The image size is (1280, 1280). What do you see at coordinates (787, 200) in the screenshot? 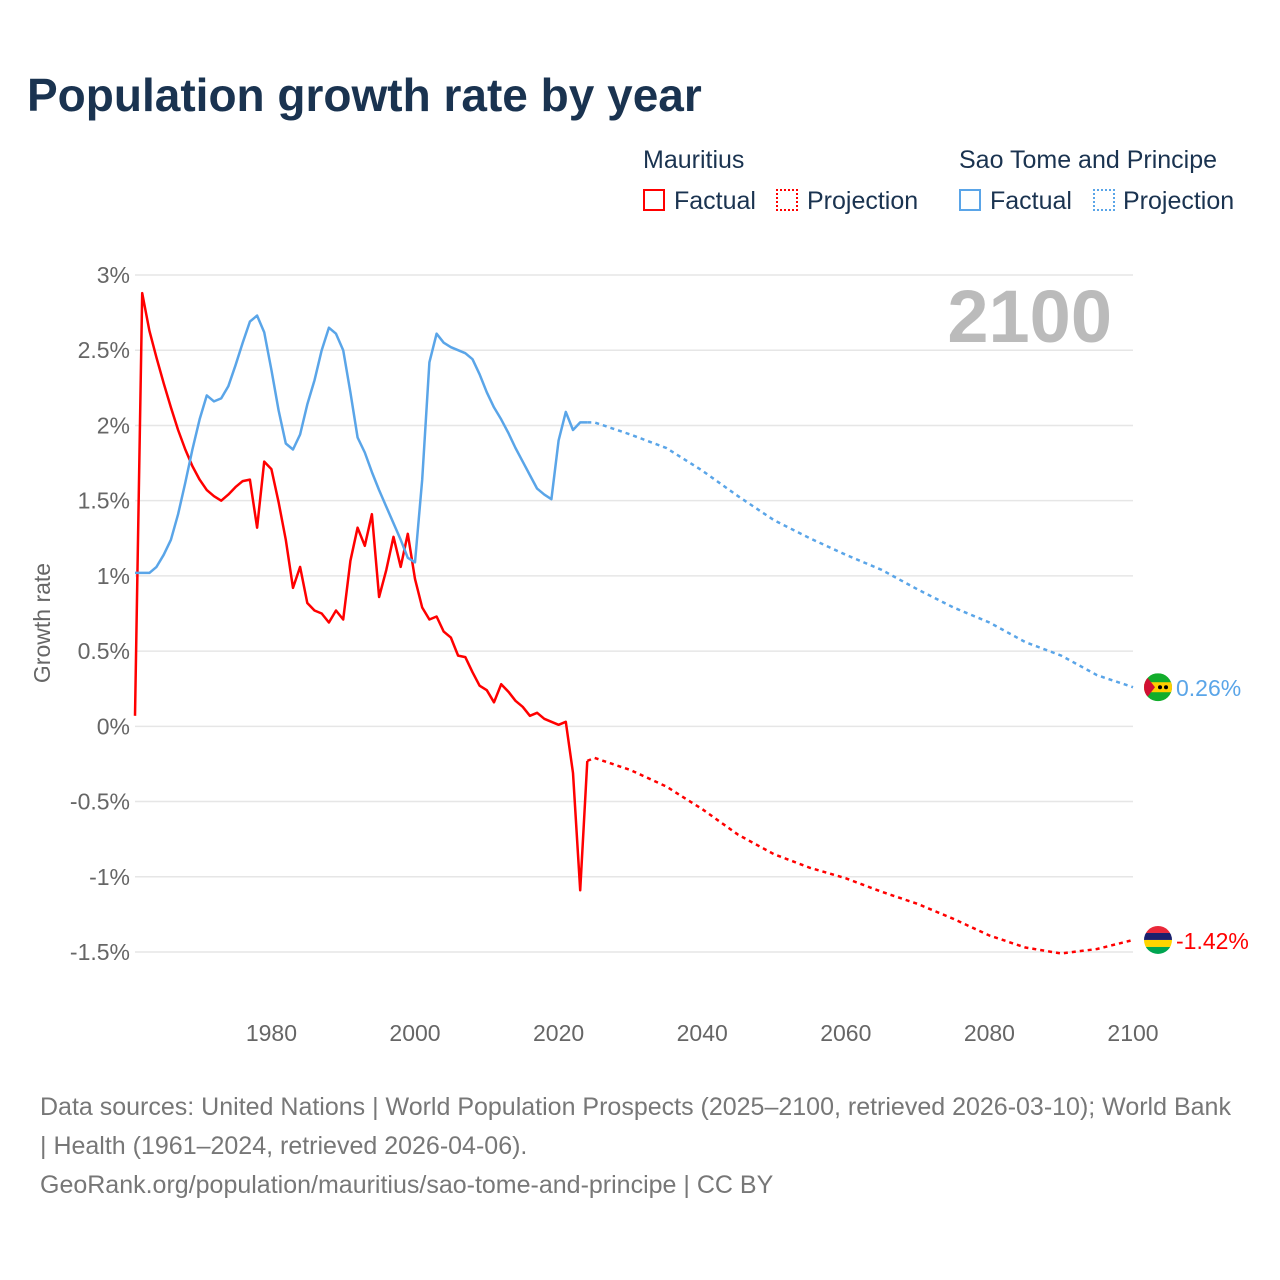
I see `legend-swatch-mauritius-projection` at bounding box center [787, 200].